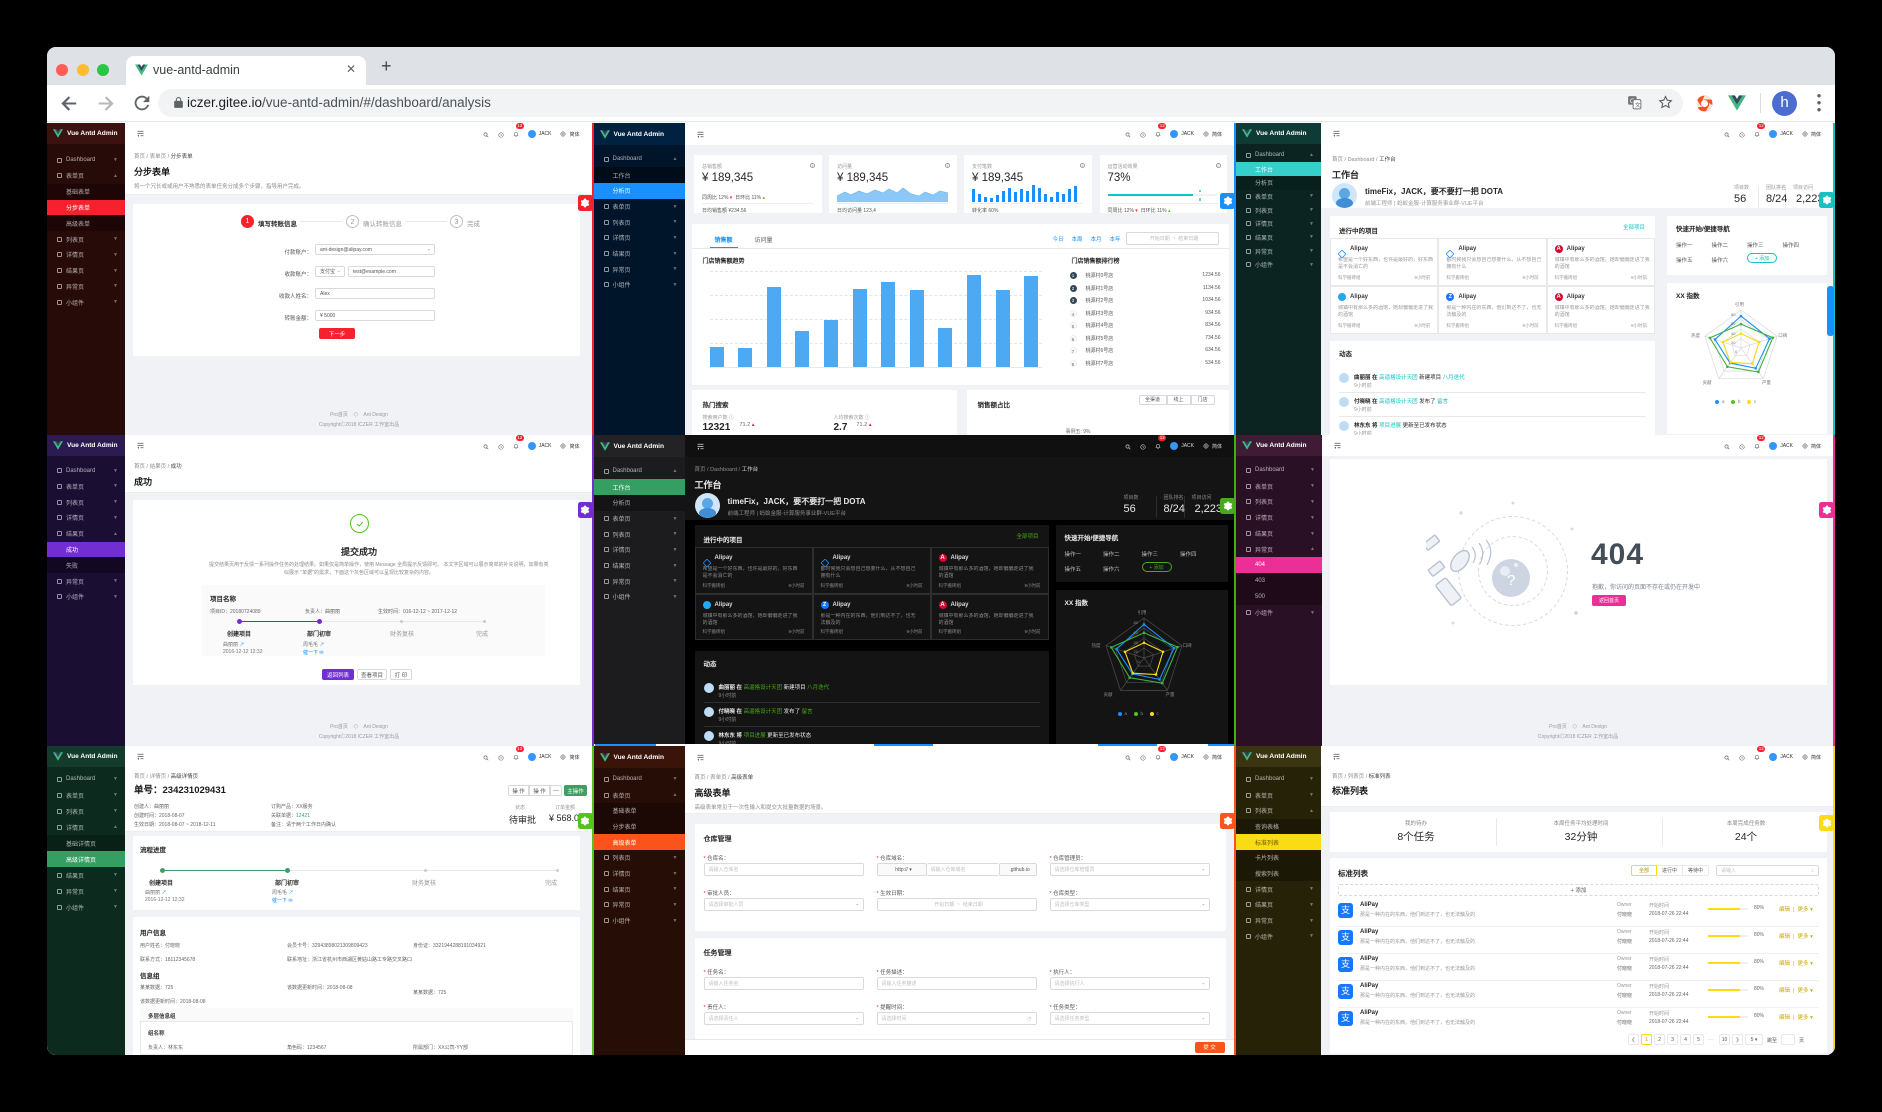  What do you see at coordinates (1632, 101) in the screenshot?
I see `svg-text: G` at bounding box center [1632, 101].